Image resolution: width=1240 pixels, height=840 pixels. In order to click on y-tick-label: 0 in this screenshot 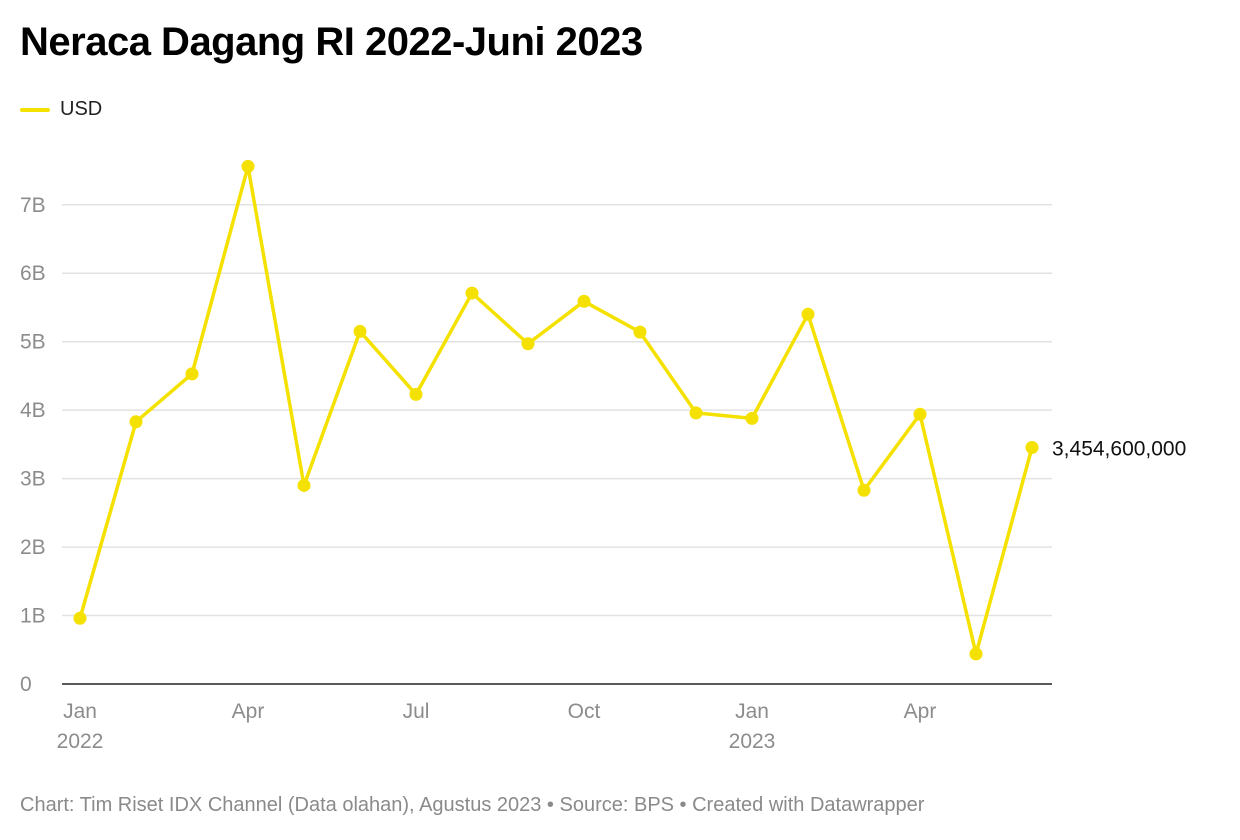, I will do `click(26, 684)`.